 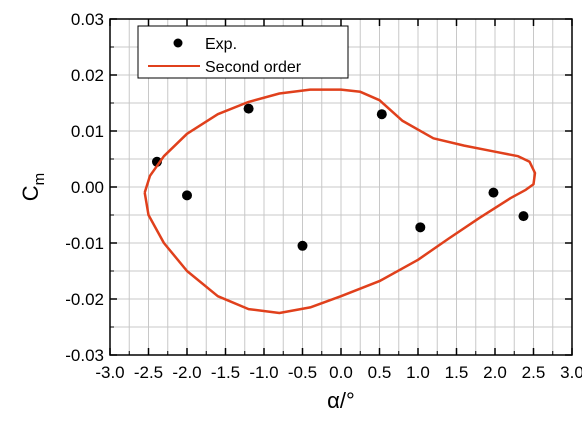 I want to click on x-tick-label: 1.0, so click(x=418, y=372).